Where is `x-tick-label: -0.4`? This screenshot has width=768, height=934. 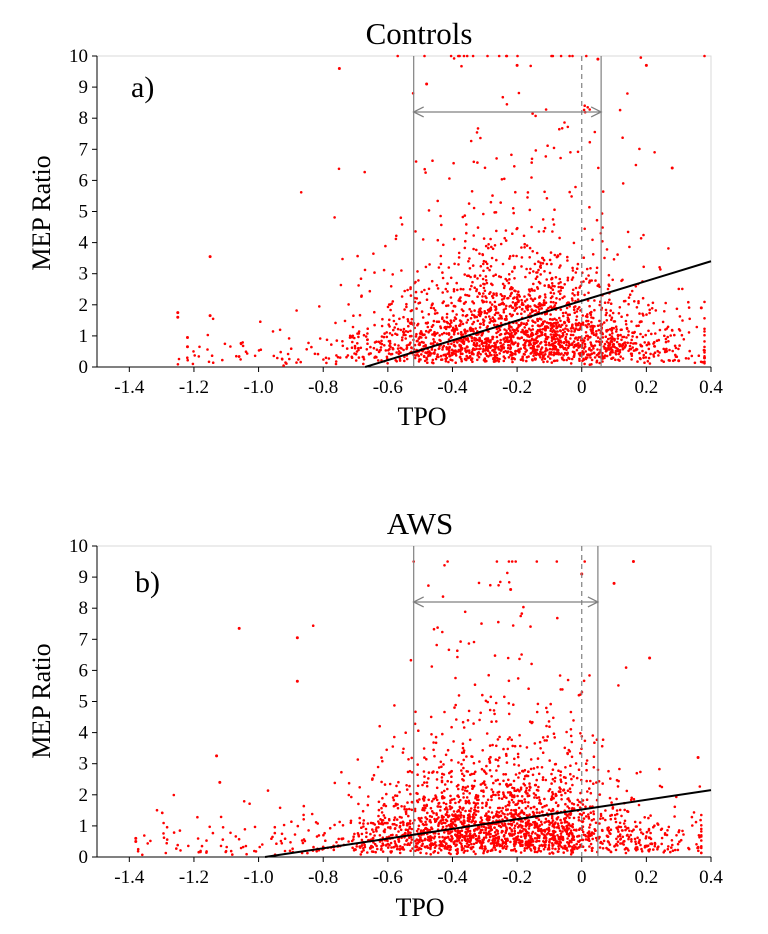 x-tick-label: -0.4 is located at coordinates (452, 387).